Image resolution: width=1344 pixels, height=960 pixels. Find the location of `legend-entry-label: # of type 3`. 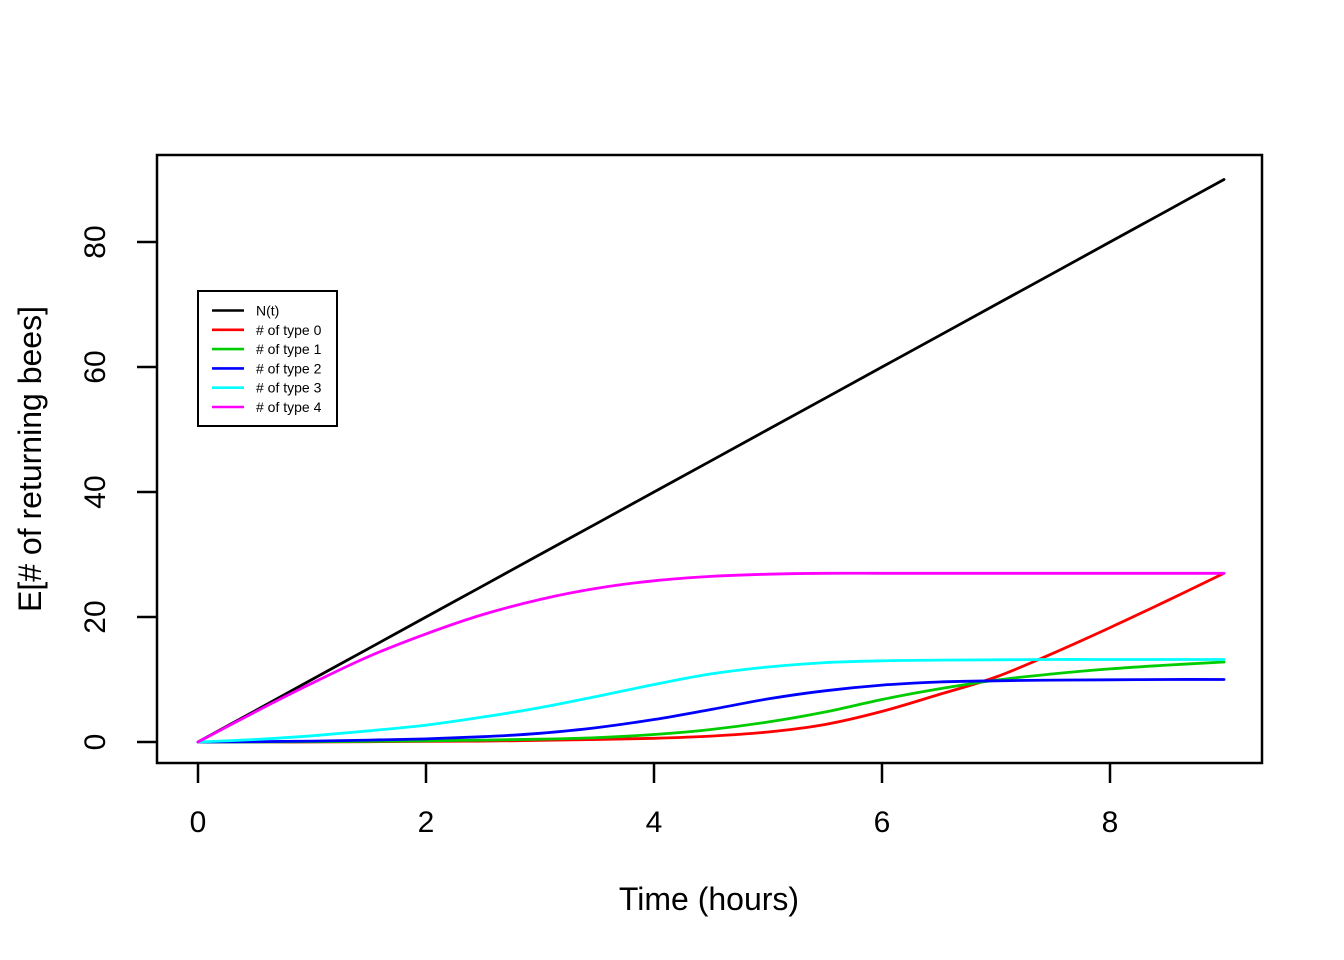

legend-entry-label: # of type 3 is located at coordinates (289, 388).